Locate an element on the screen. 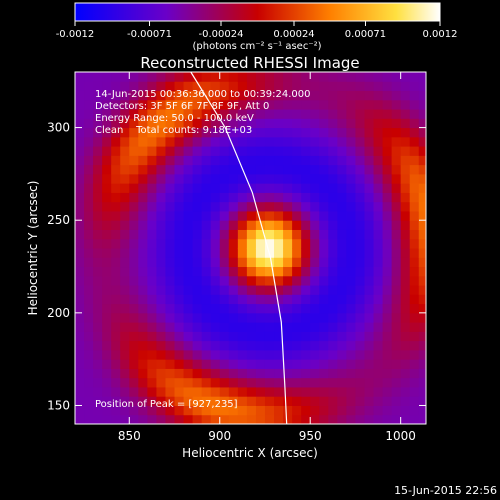 Image resolution: width=500 pixels, height=500 pixels. annotation-peak: Position of Peak = [927,235] is located at coordinates (166, 404).